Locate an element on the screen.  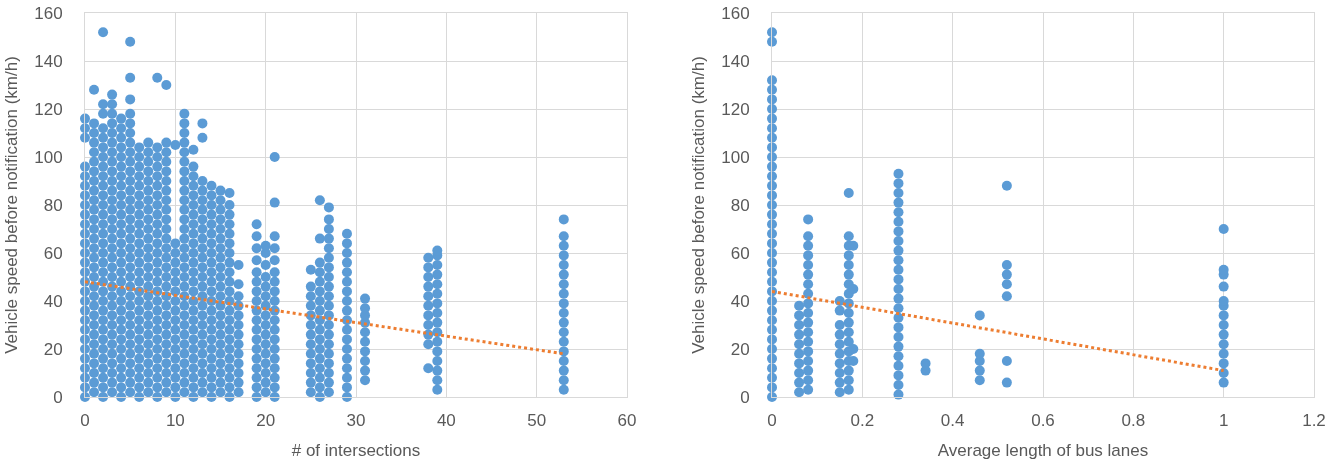
x-tick-label: 0 is located at coordinates (85, 421).